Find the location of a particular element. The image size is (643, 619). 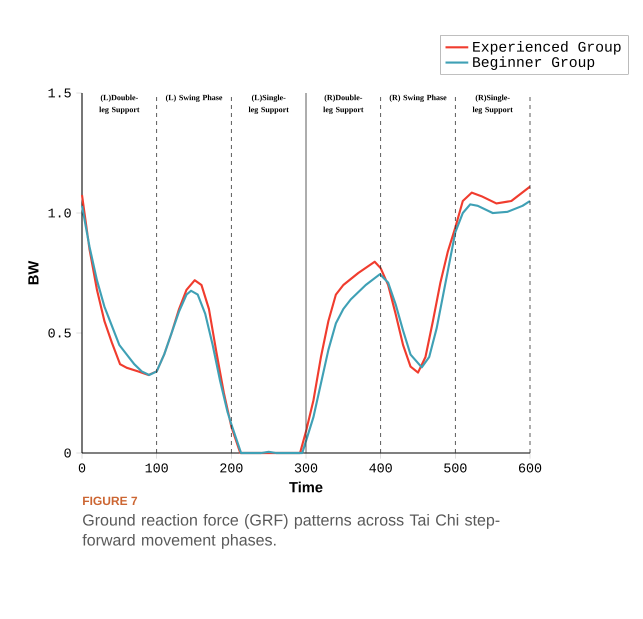

x-tick-label: 500 is located at coordinates (455, 467).